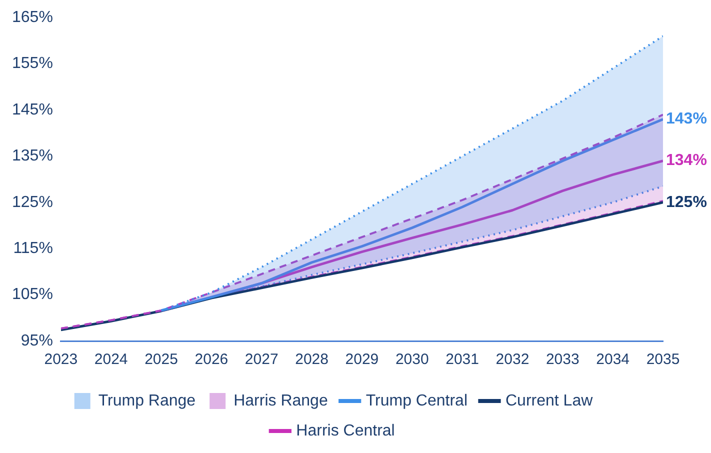 This screenshot has height=453, width=711. I want to click on y-tick-label: 165%, so click(32, 17).